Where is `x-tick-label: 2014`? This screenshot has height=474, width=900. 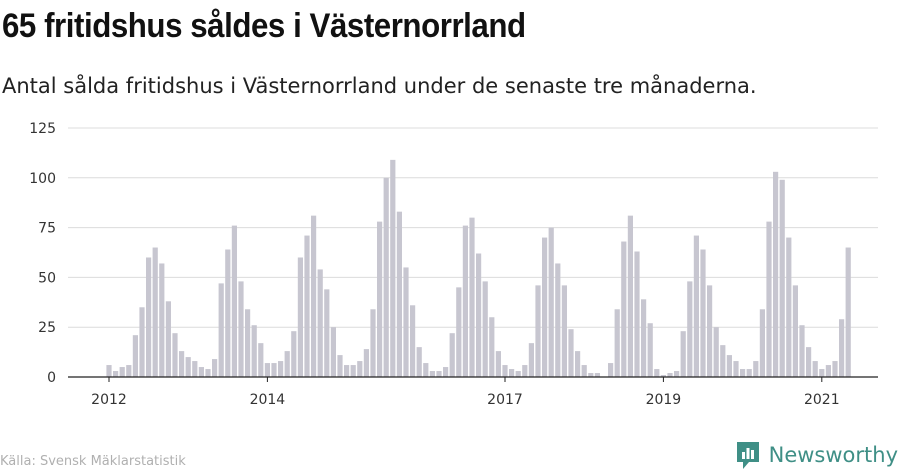 x-tick-label: 2014 is located at coordinates (268, 400).